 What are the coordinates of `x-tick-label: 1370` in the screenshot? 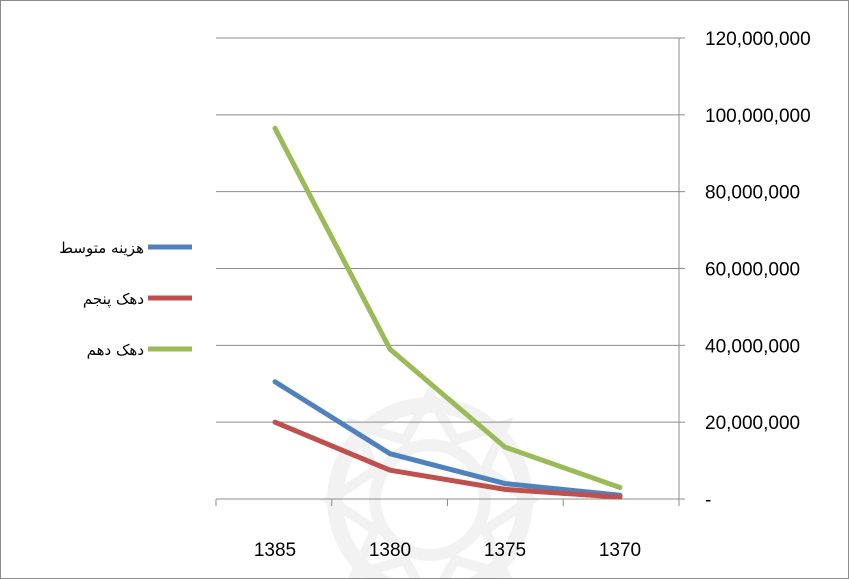 It's located at (620, 550).